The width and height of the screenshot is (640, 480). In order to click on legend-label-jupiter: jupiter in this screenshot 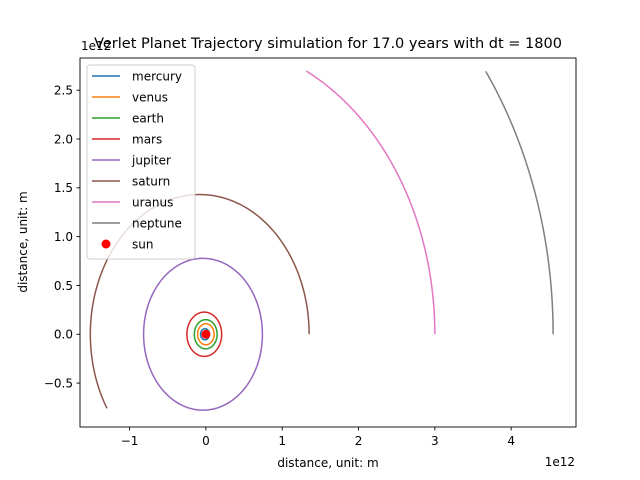, I will do `click(151, 161)`.